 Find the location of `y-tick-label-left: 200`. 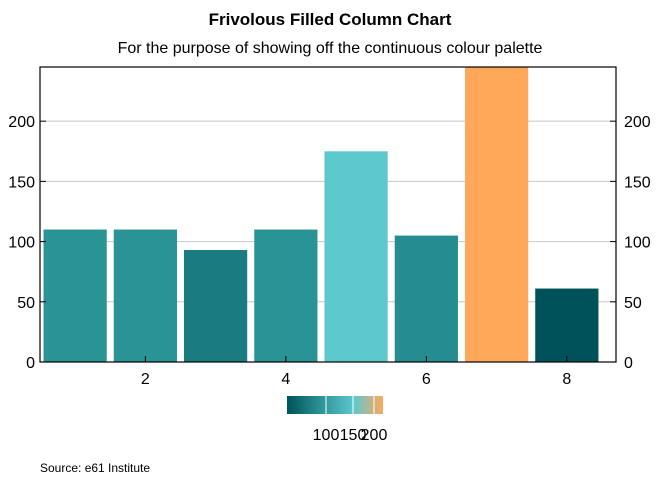

y-tick-label-left: 200 is located at coordinates (21, 122).